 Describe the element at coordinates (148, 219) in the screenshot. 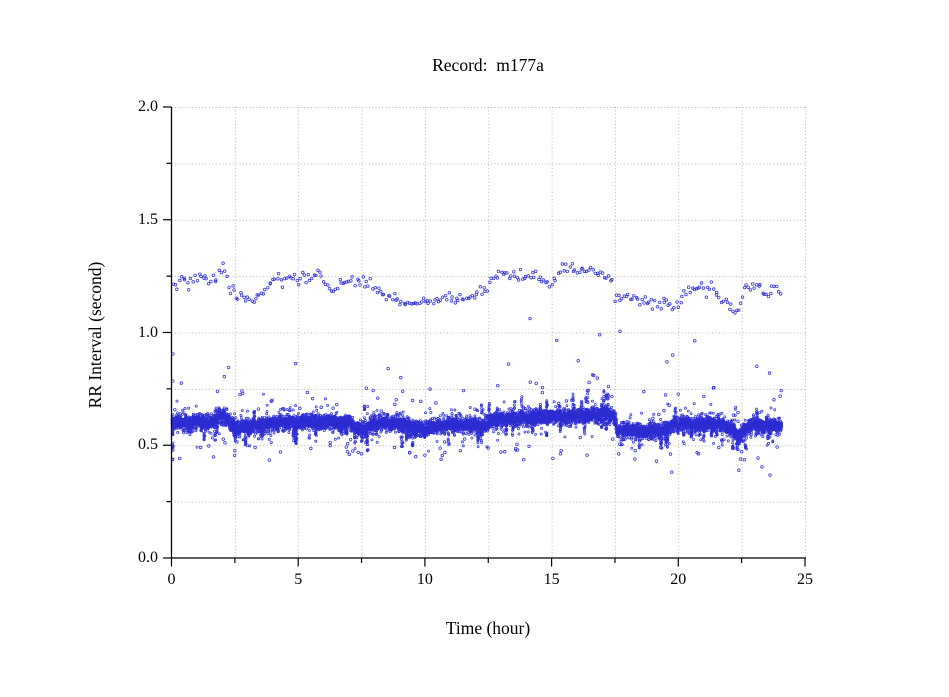

I see `y-tick-label: 1.5` at that location.